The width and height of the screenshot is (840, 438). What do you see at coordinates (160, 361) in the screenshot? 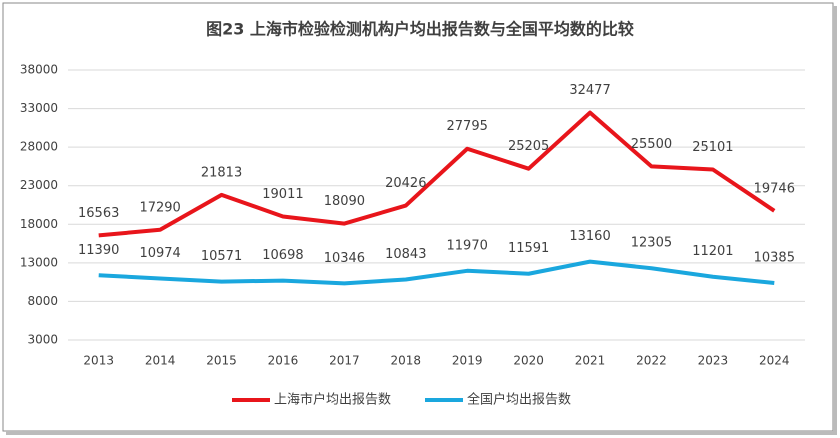
I see `x-tick-label: 2014` at bounding box center [160, 361].